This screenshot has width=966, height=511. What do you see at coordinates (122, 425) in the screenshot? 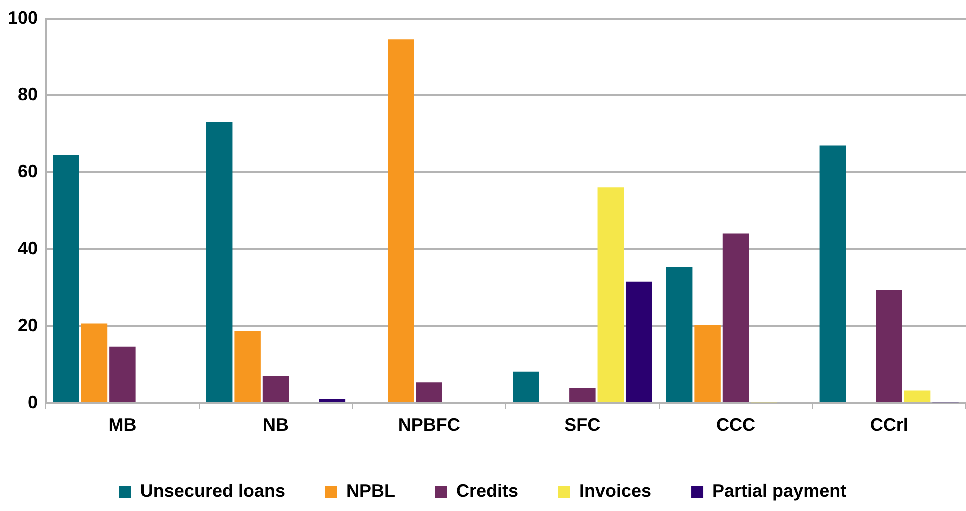
I see `x-tick-label: MB` at bounding box center [122, 425].